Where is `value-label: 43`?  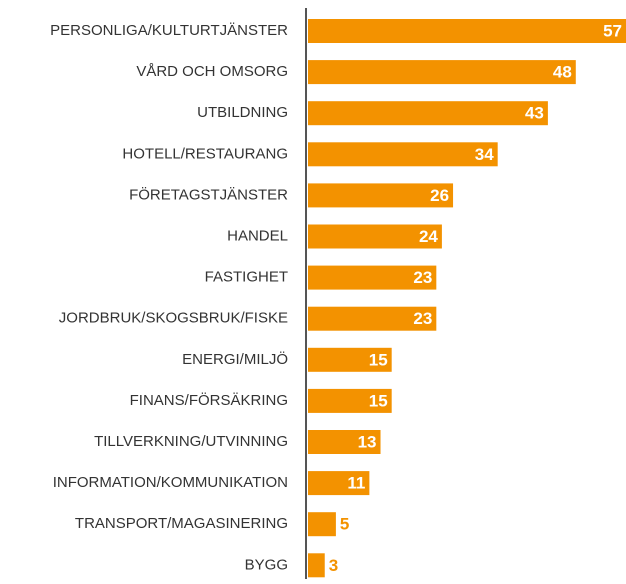
value-label: 43 is located at coordinates (534, 113).